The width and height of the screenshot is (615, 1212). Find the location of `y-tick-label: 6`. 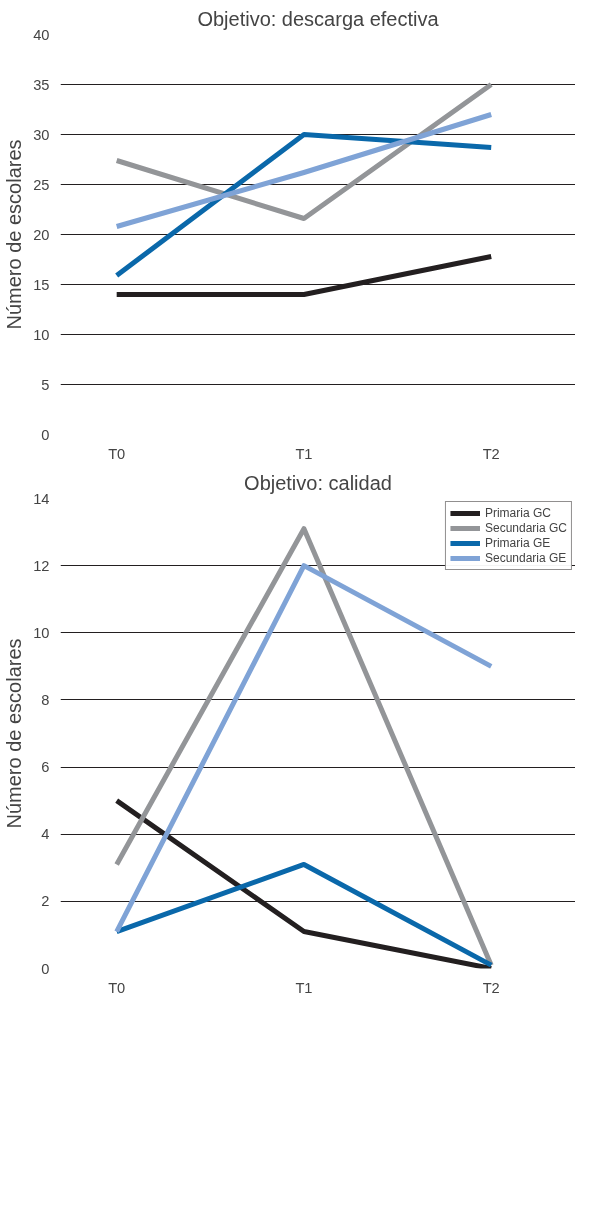

y-tick-label: 6 is located at coordinates (45, 767).